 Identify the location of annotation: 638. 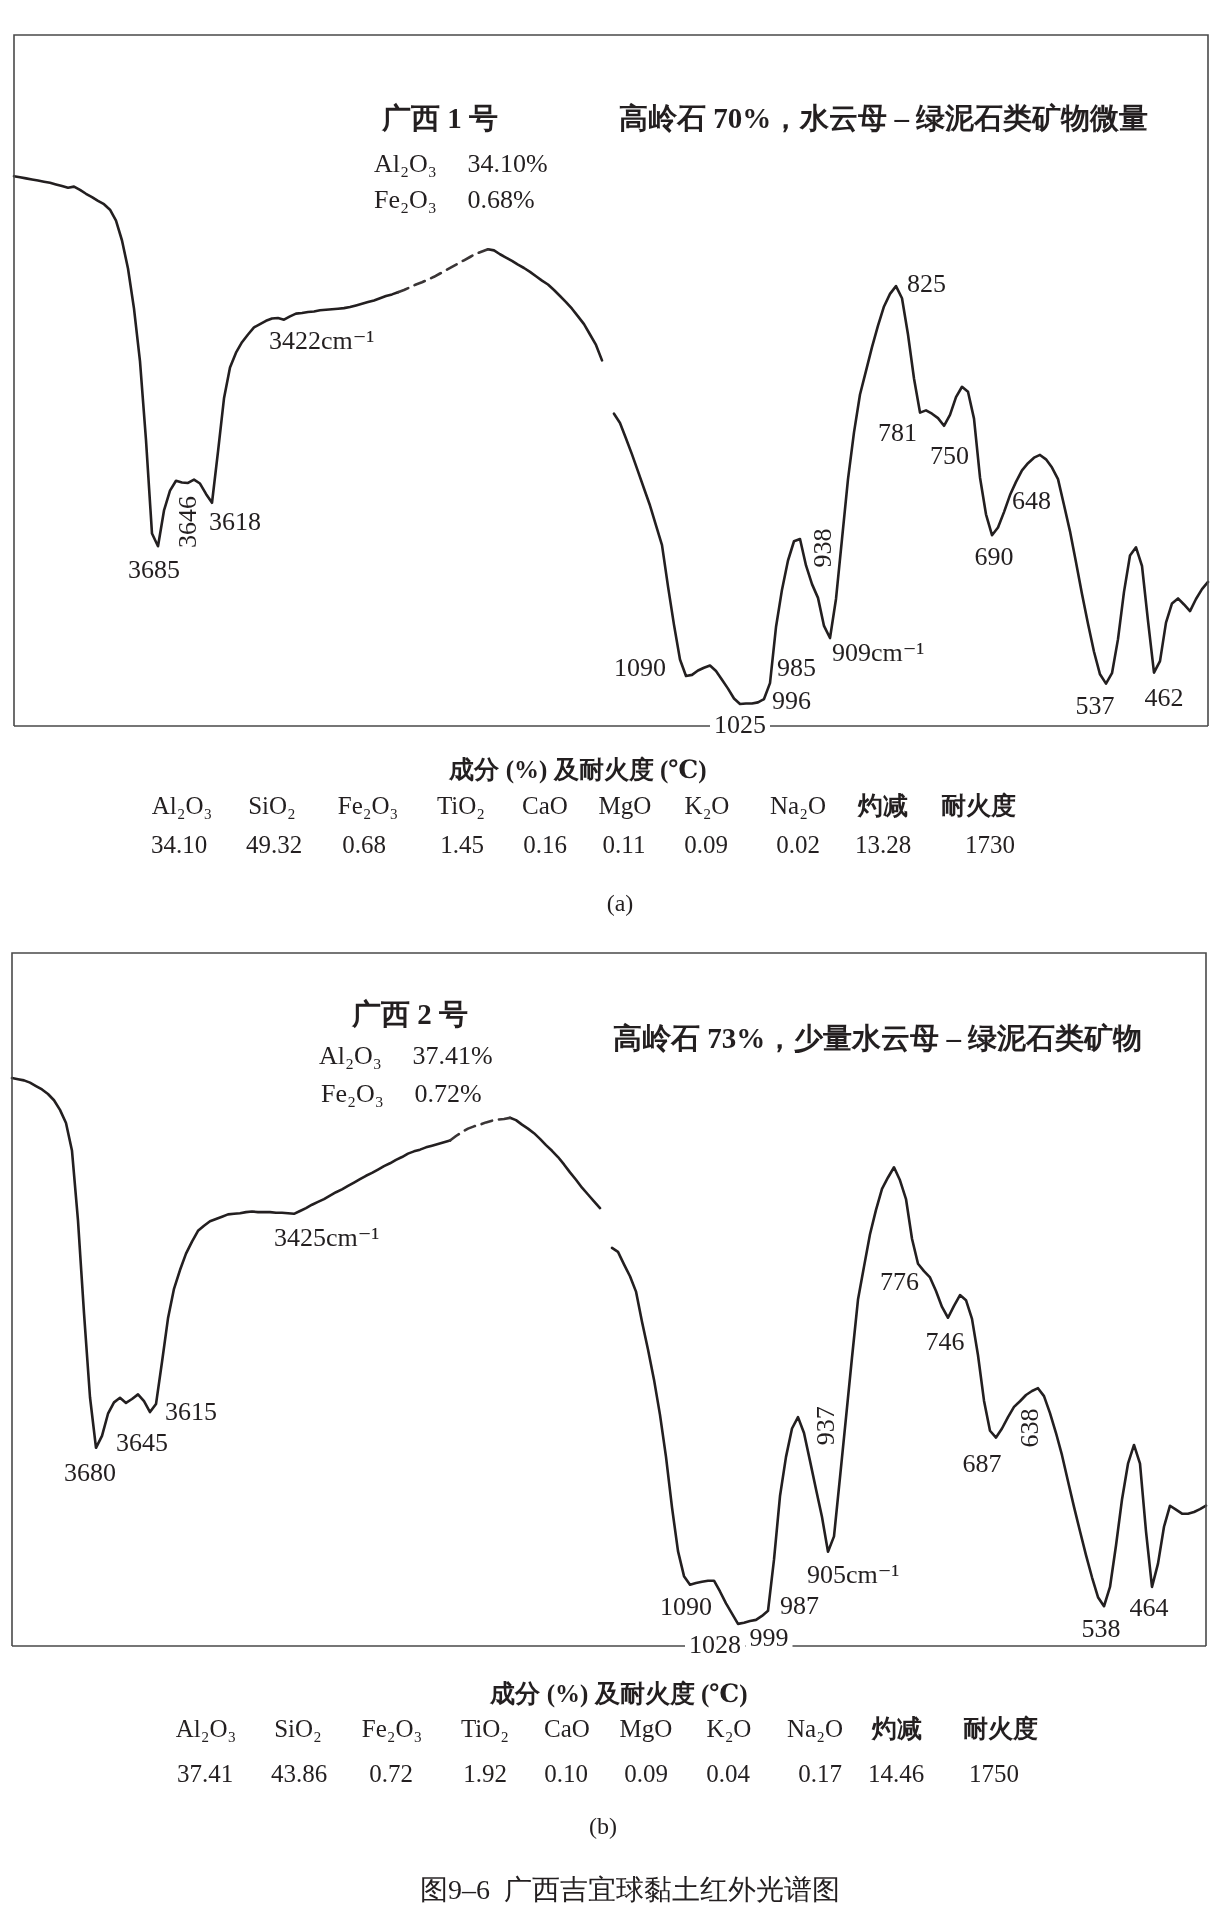
(1030, 1428).